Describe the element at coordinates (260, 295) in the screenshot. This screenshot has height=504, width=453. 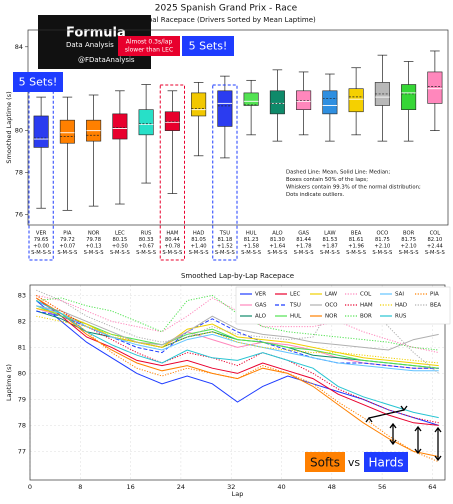
I see `legend-label: VER` at that location.